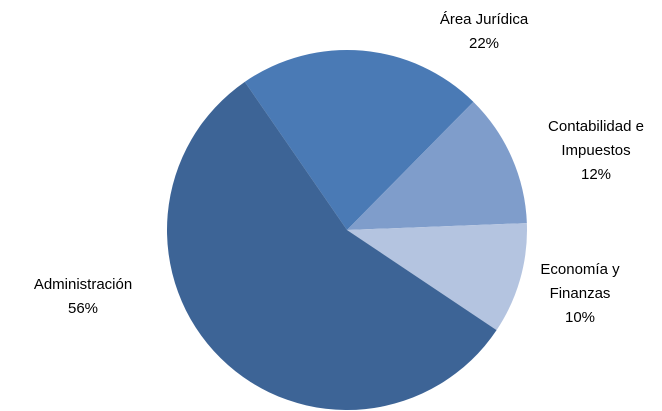 Image resolution: width=662 pixels, height=411 pixels. Describe the element at coordinates (596, 138) in the screenshot. I see `category-label: Contabilidad e Impuestos` at that location.